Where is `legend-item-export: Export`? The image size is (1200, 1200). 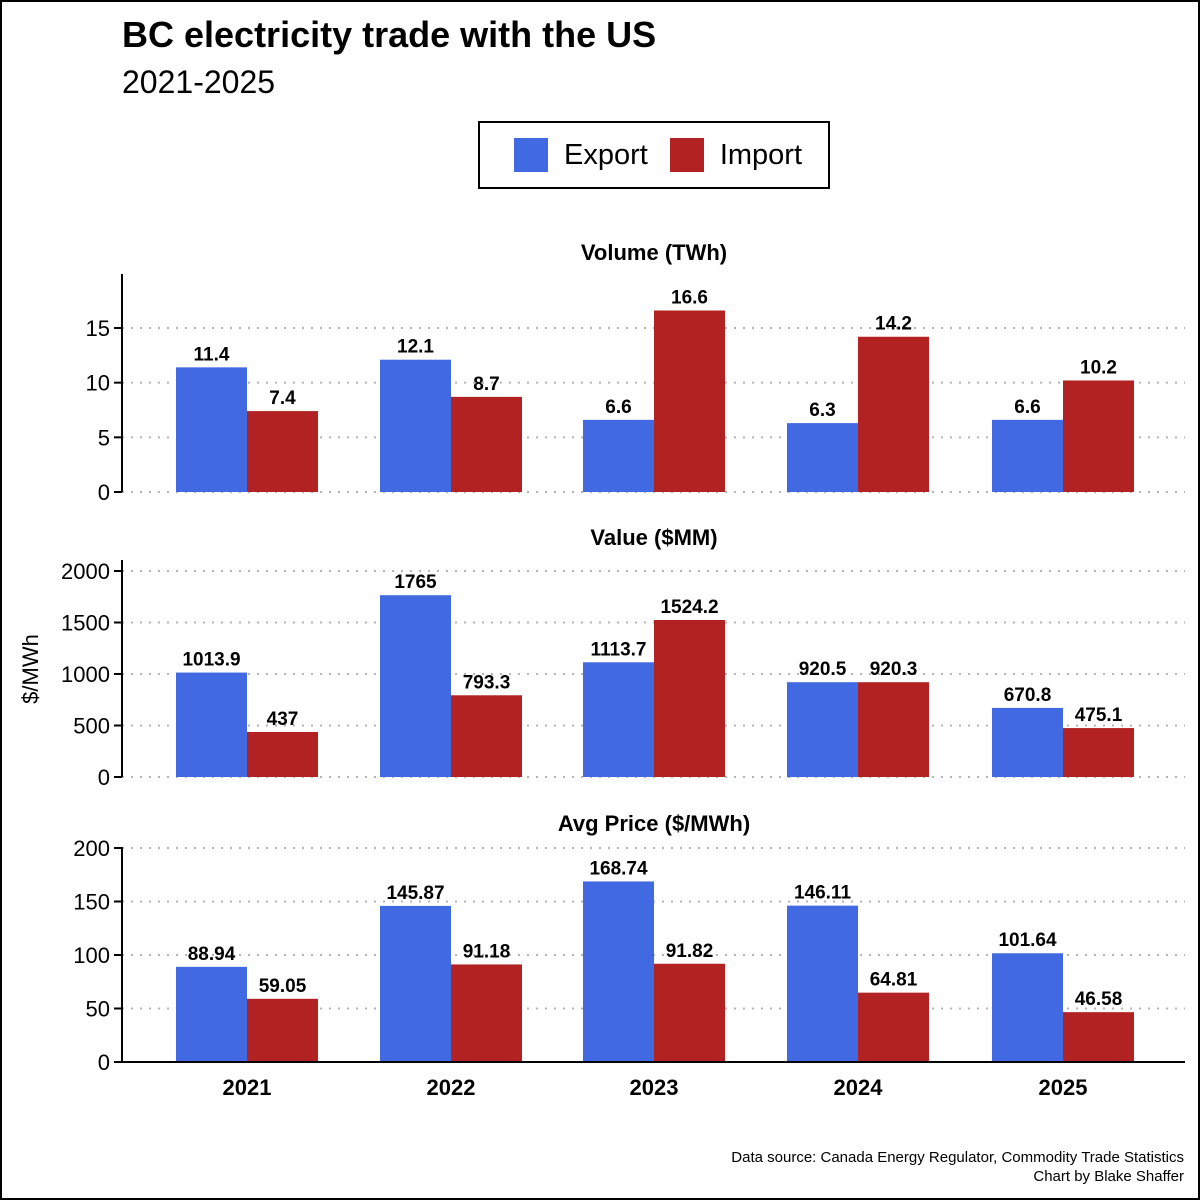
legend-item-export: Export is located at coordinates (581, 155).